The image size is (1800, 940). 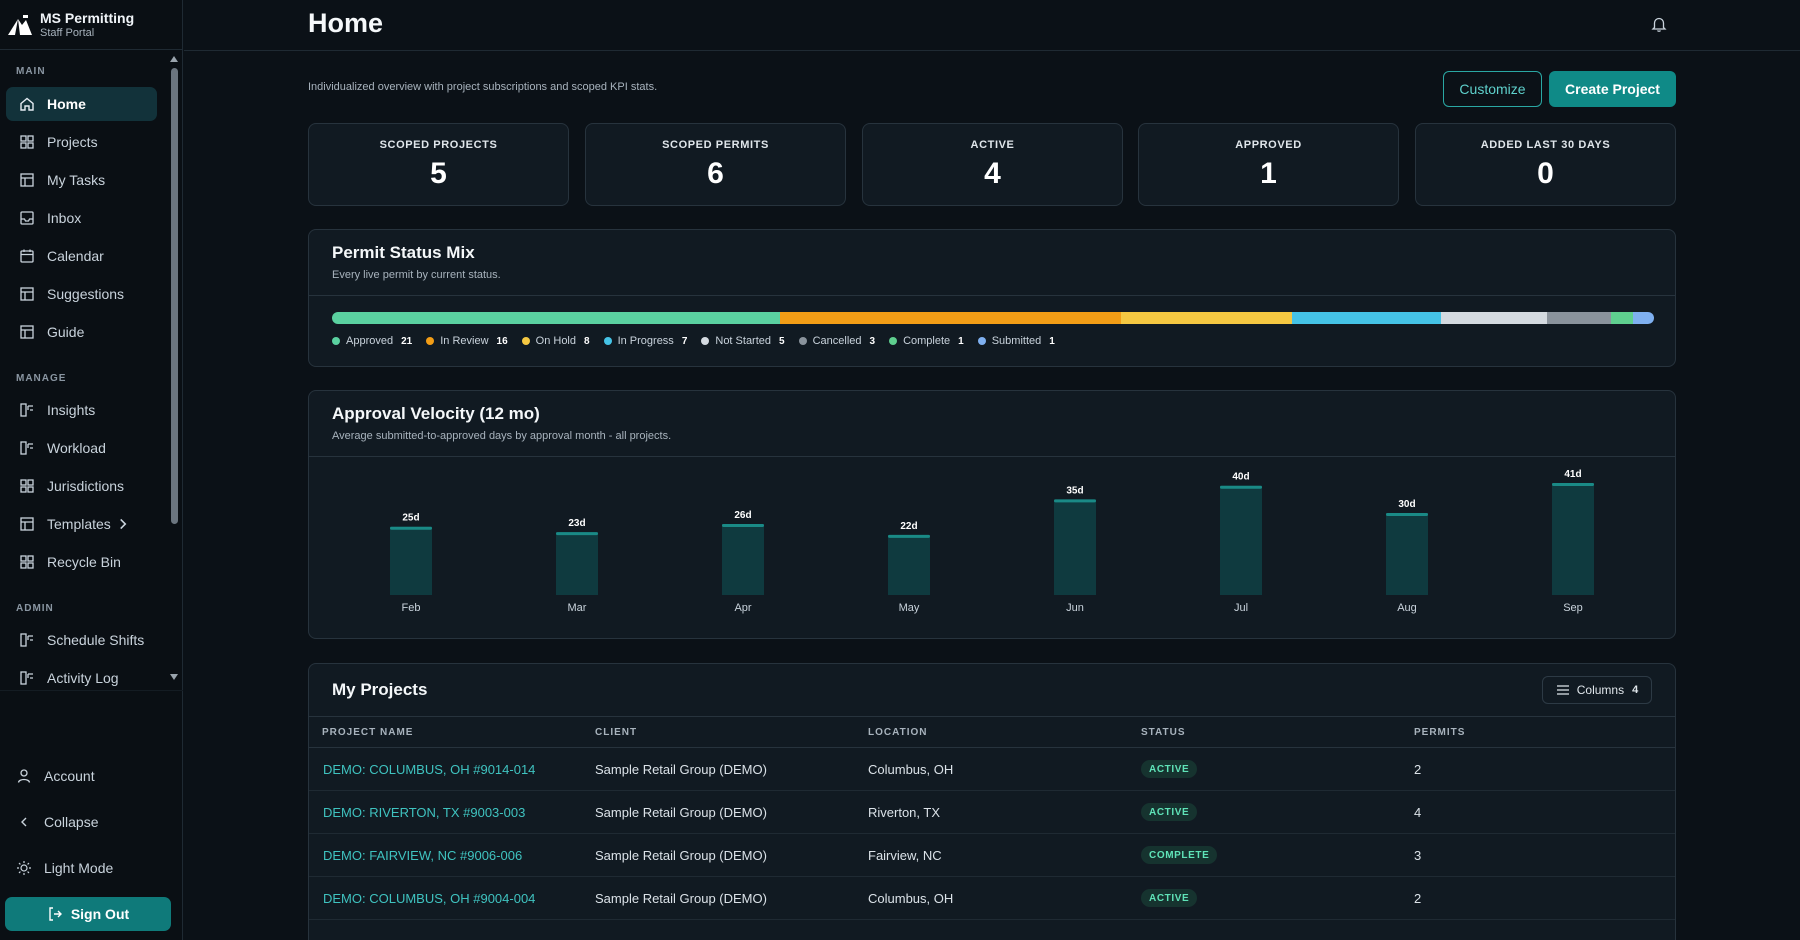 What do you see at coordinates (1366, 318) in the screenshot?
I see `status-segment-in-progress` at bounding box center [1366, 318].